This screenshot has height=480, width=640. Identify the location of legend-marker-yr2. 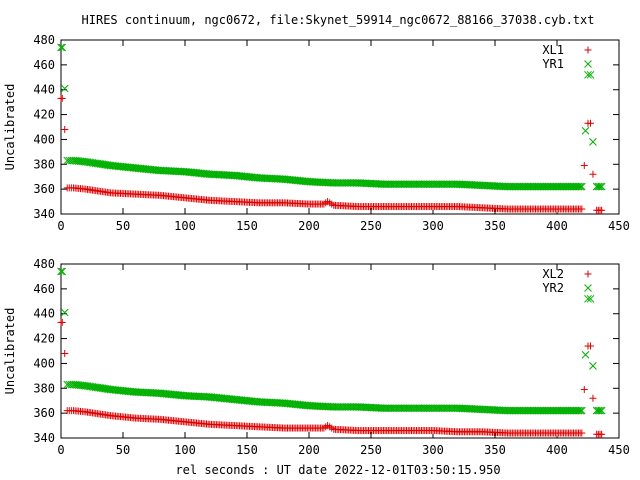
(588, 288).